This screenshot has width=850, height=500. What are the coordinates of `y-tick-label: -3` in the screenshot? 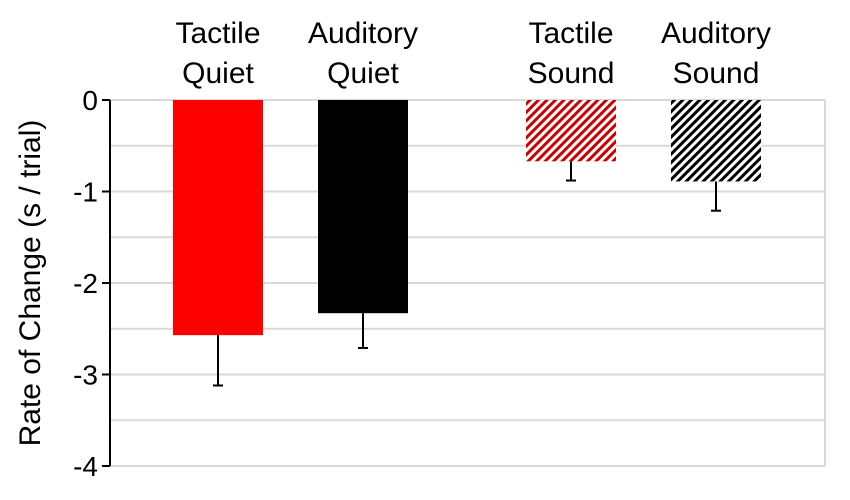 It's located at (85, 375).